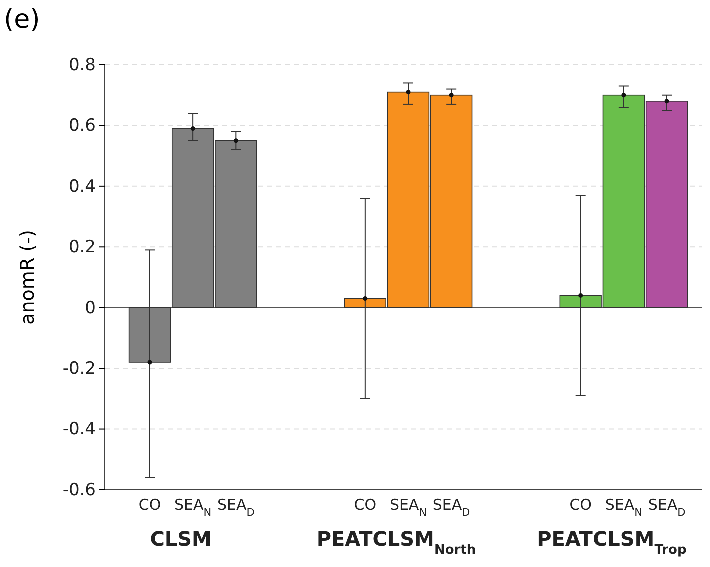 Image resolution: width=710 pixels, height=567 pixels. I want to click on y-tick-label: 0, so click(90, 308).